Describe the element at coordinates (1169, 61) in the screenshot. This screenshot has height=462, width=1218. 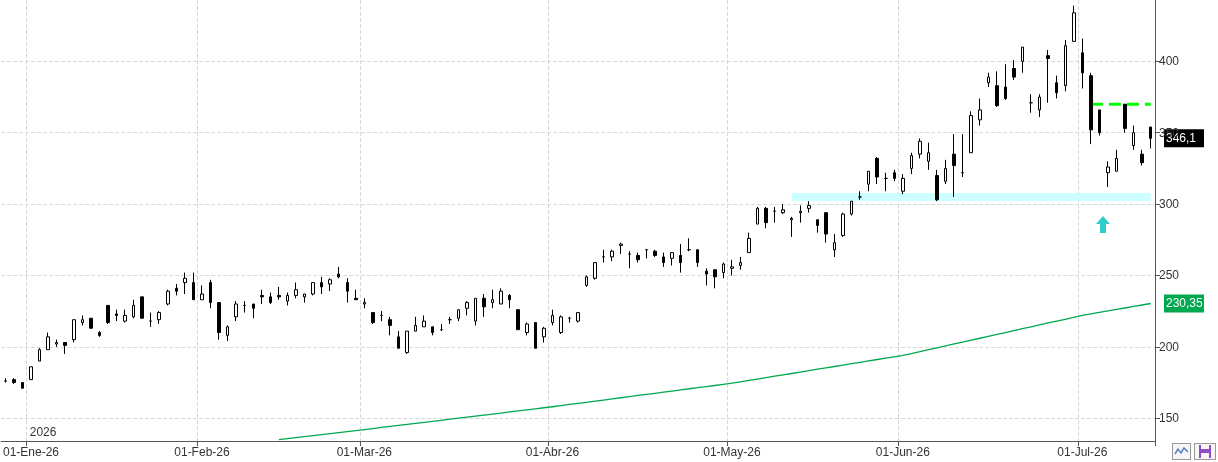
I see `y-tick-label: 400` at that location.